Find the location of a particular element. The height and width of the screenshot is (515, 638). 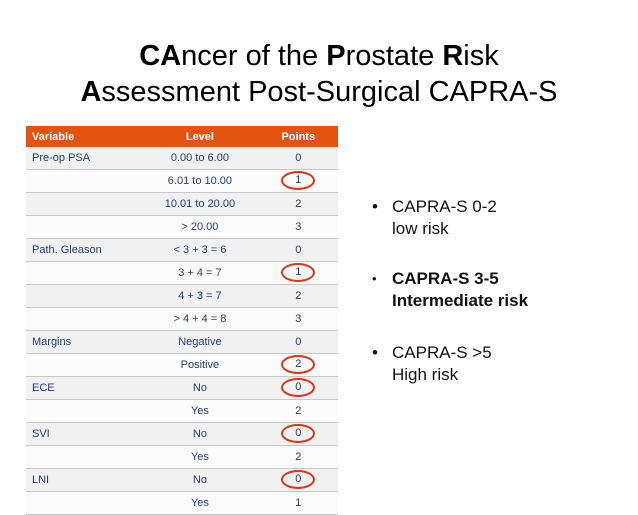

table-row: Positive 2 is located at coordinates (182, 365).